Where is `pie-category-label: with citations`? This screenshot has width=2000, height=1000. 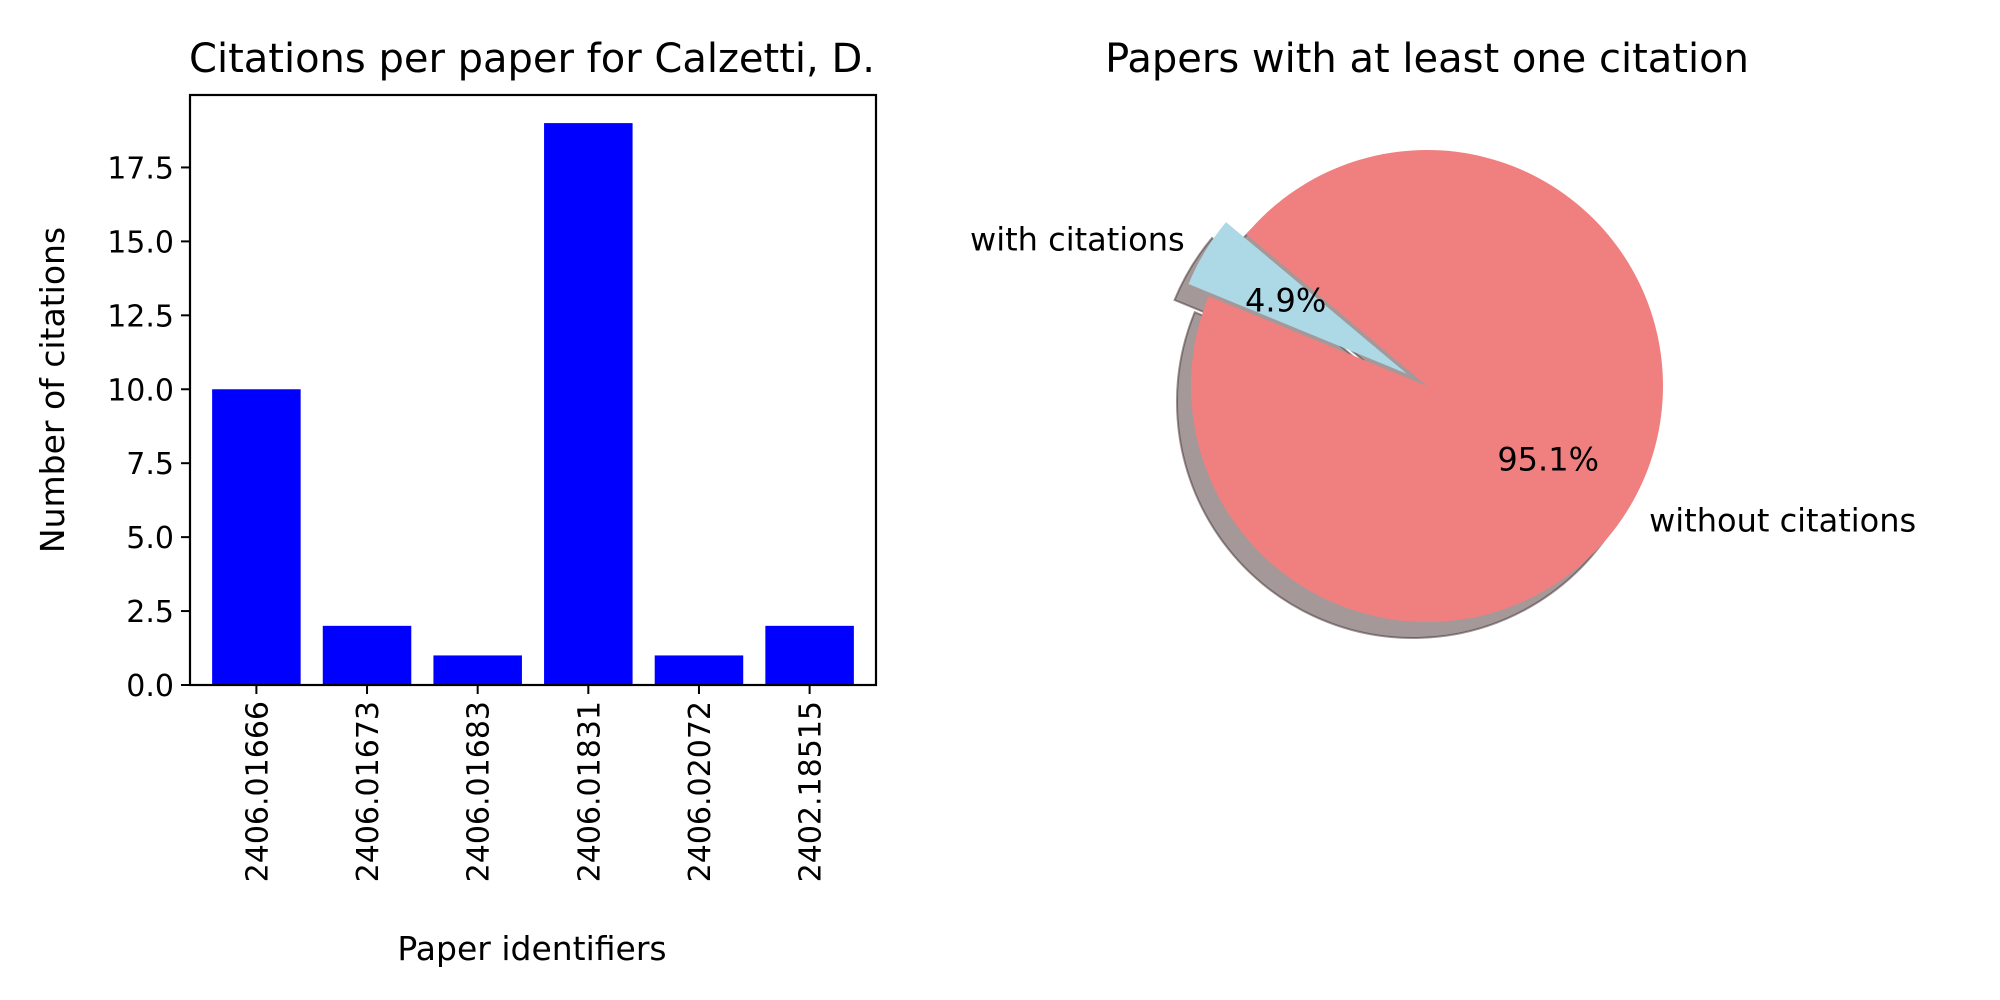 pie-category-label: with citations is located at coordinates (1077, 239).